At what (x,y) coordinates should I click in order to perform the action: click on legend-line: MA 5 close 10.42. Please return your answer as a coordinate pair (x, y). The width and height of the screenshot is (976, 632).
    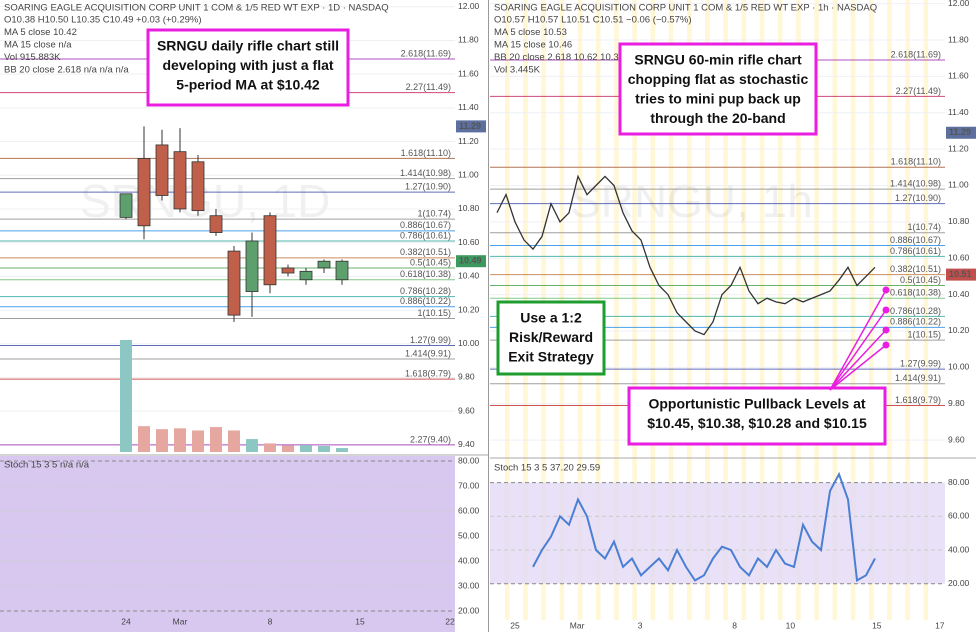
    Looking at the image, I should click on (40, 32).